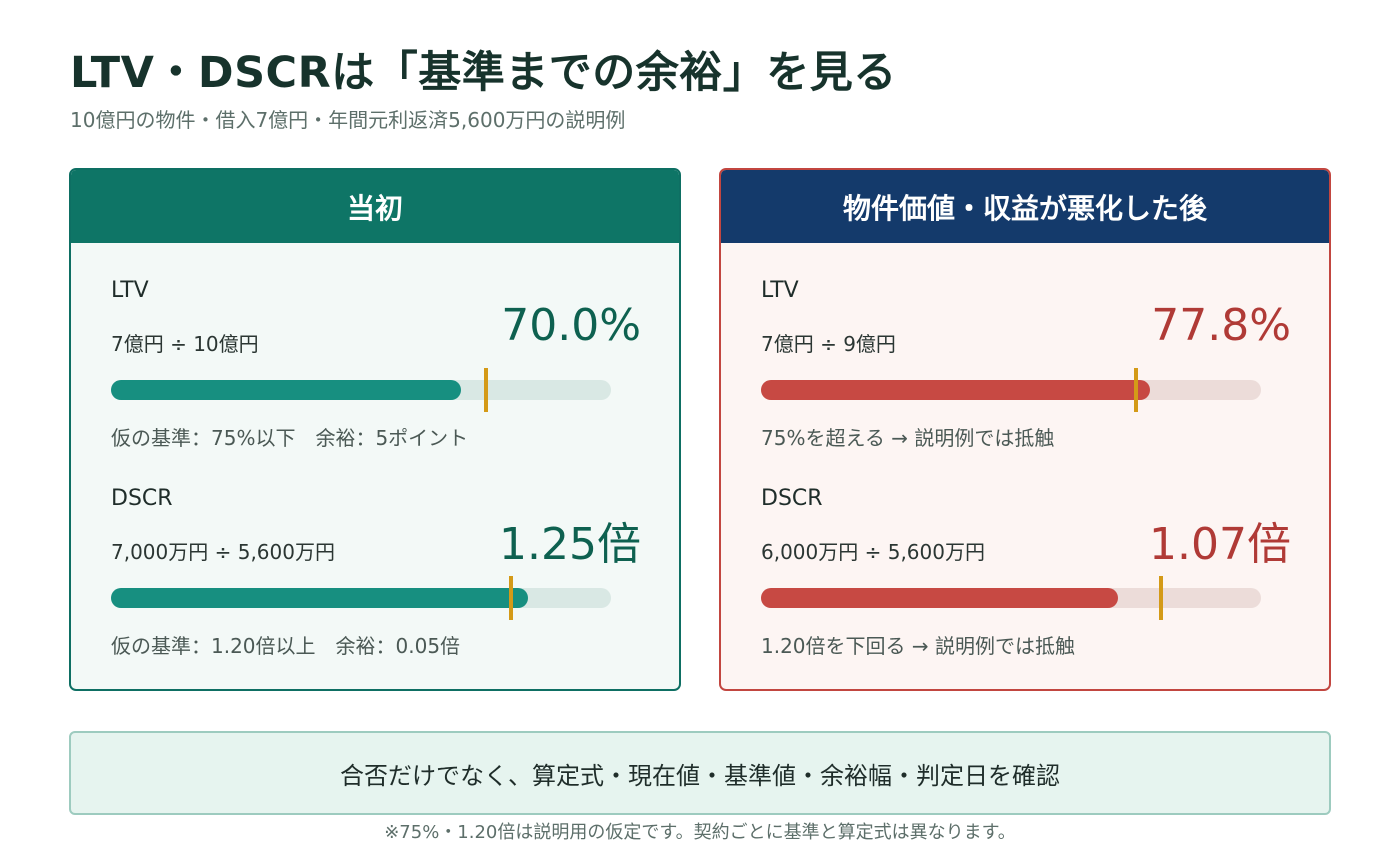  I want to click on metric-value: 77.8%, so click(1221, 325).